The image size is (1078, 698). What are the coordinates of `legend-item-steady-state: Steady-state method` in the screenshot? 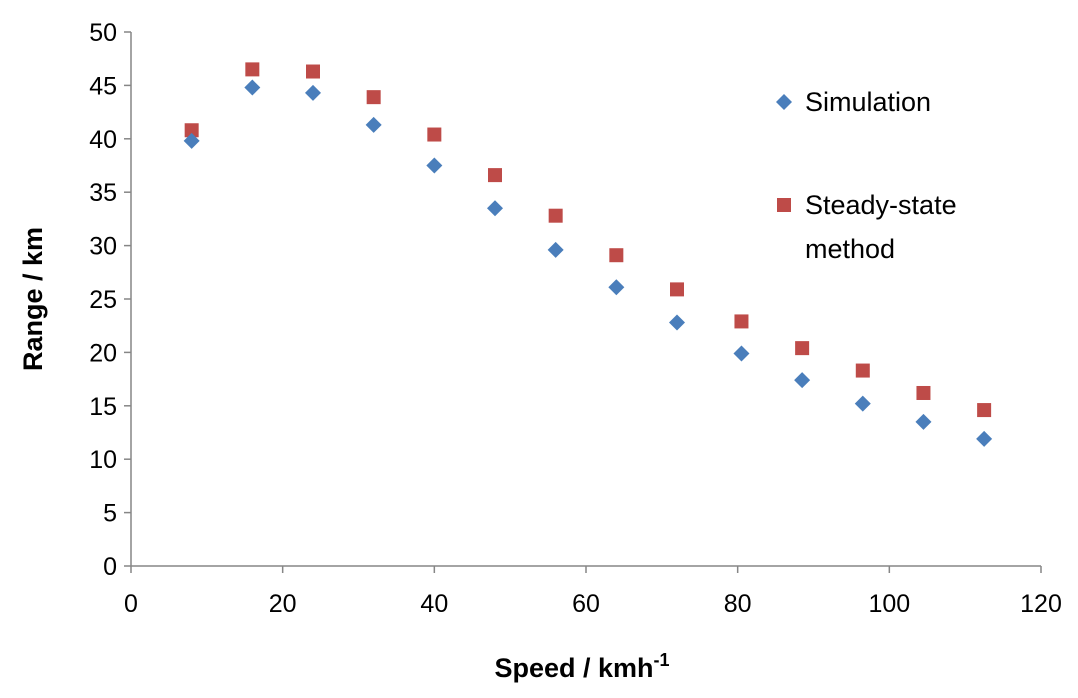 It's located at (867, 227).